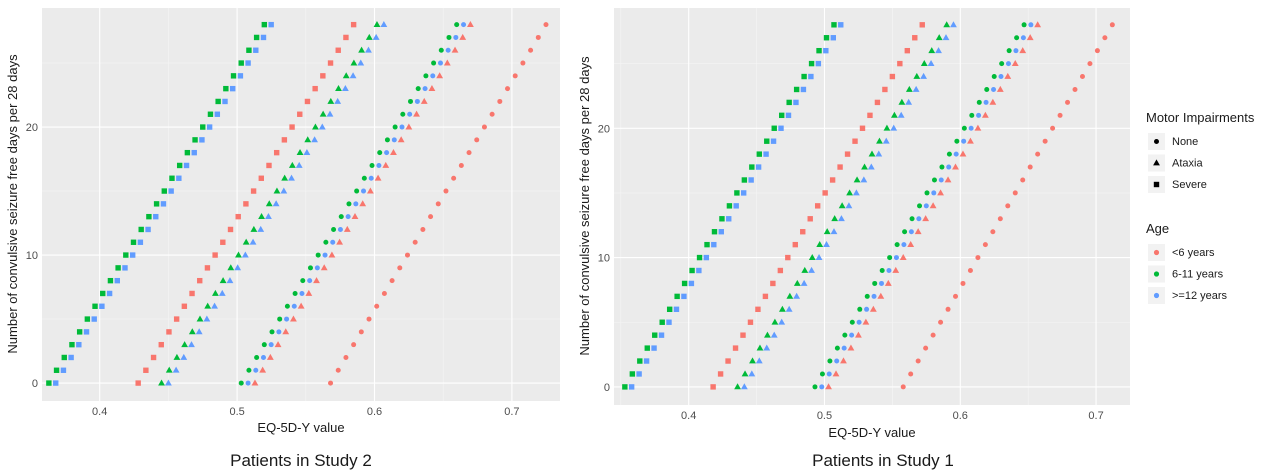 Image resolution: width=1280 pixels, height=472 pixels. What do you see at coordinates (511, 412) in the screenshot?
I see `x-tick-label: 0.7` at bounding box center [511, 412].